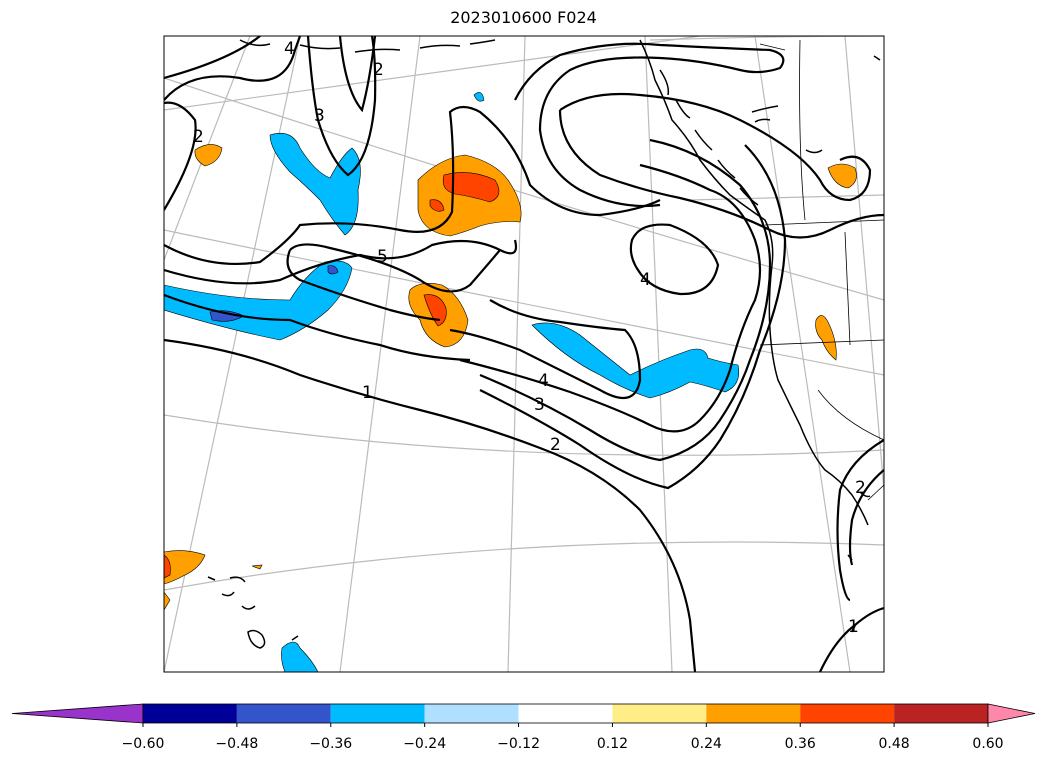 Image resolution: width=1047 pixels, height=763 pixels. Describe the element at coordinates (800, 744) in the screenshot. I see `colorbar-tick-label: 0.36` at that location.